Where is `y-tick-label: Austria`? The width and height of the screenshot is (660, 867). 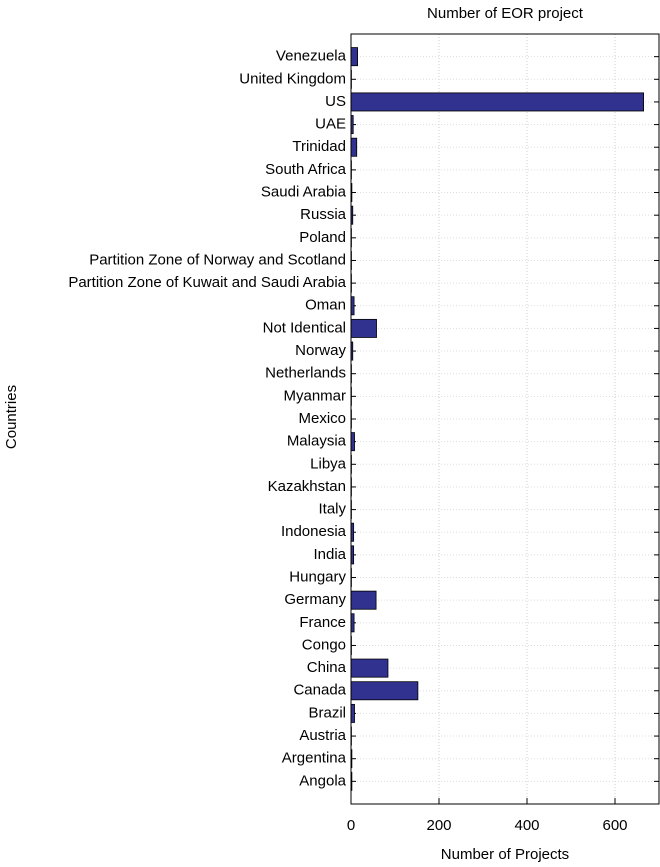 y-tick-label: Austria is located at coordinates (322, 735).